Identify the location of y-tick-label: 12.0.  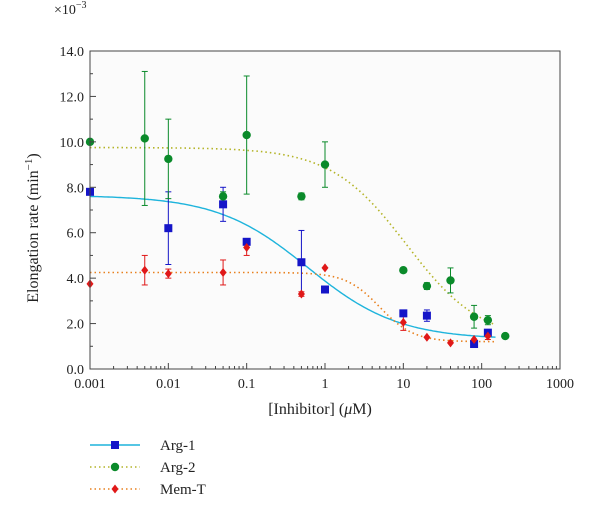
(72, 97).